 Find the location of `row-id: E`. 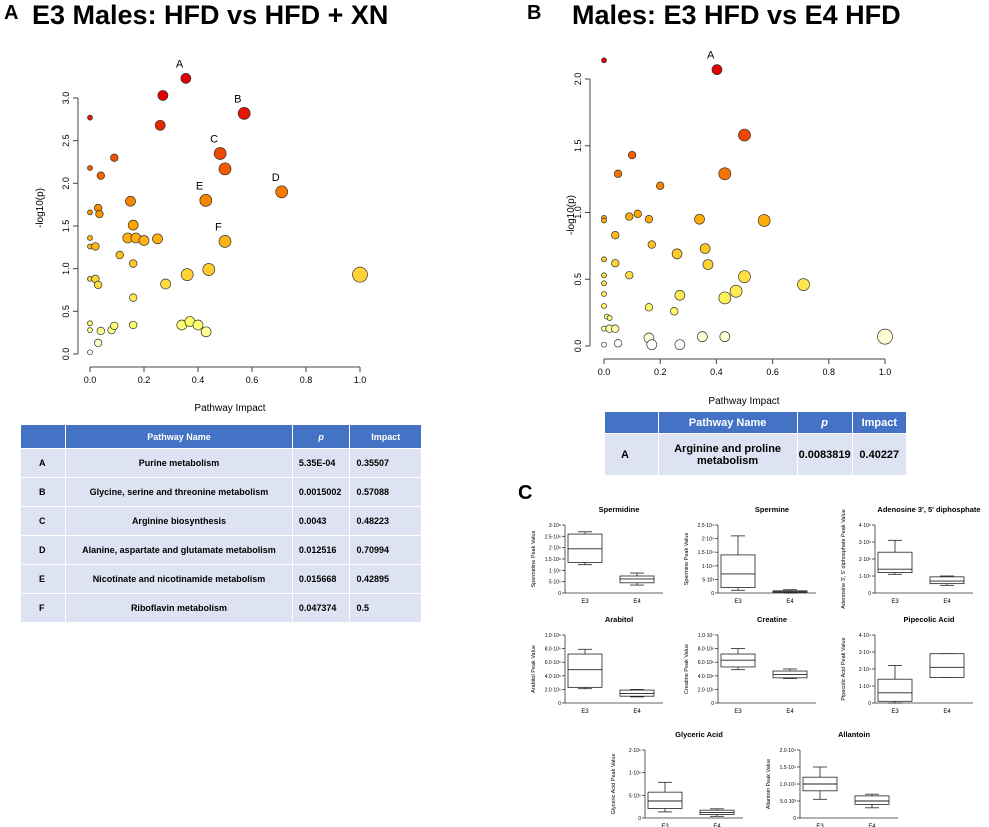

row-id: E is located at coordinates (43, 579).